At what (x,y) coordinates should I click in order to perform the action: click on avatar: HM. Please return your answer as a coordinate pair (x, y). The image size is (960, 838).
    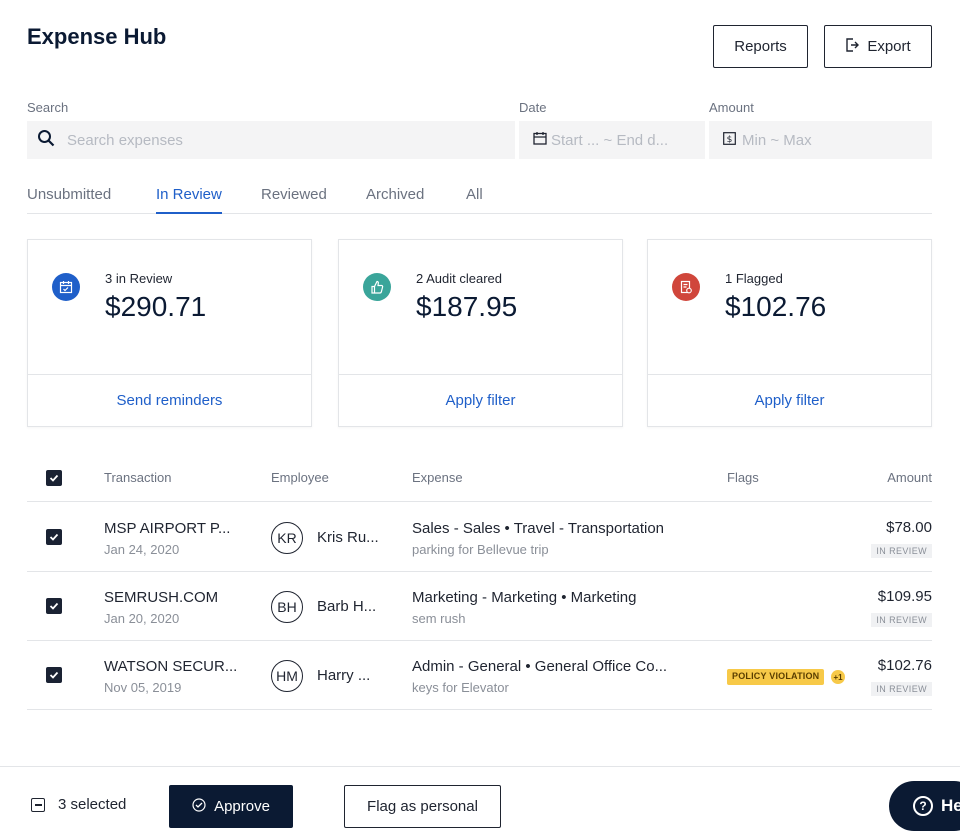
    Looking at the image, I should click on (287, 676).